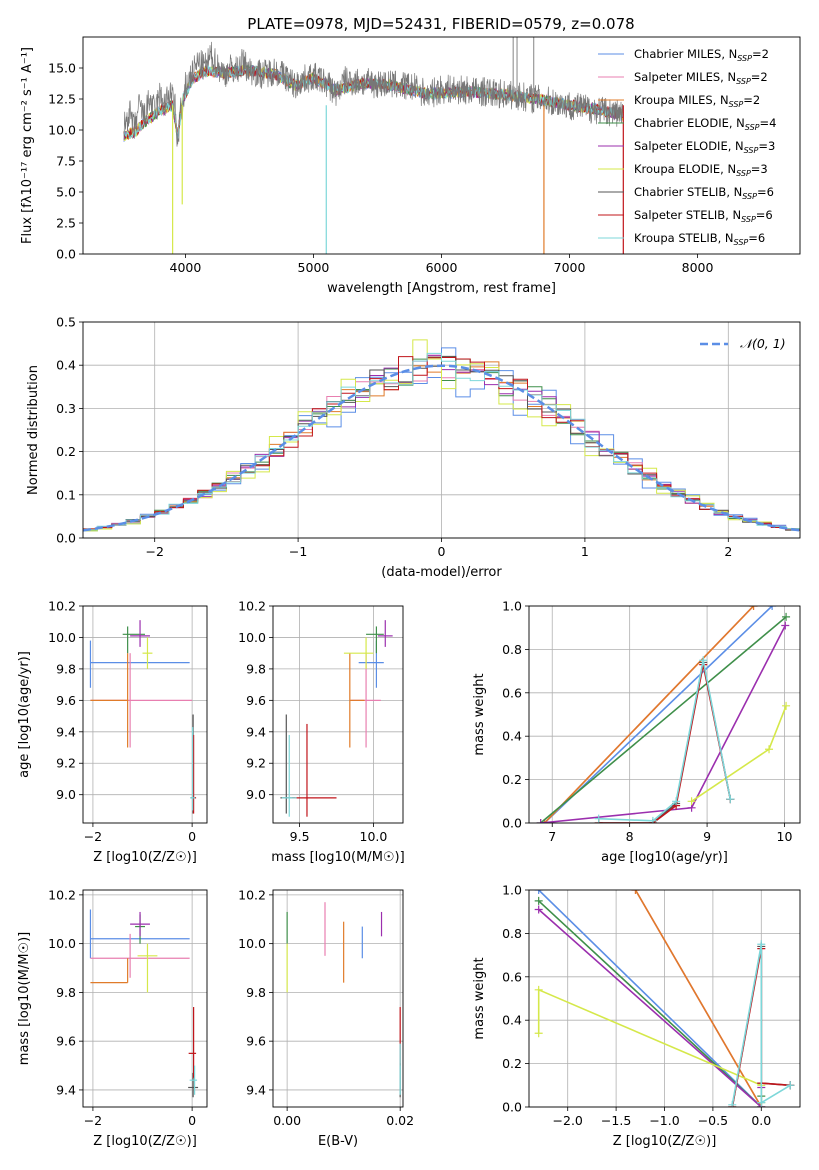  What do you see at coordinates (442, 267) in the screenshot?
I see `x-tick-label: 6000` at bounding box center [442, 267].